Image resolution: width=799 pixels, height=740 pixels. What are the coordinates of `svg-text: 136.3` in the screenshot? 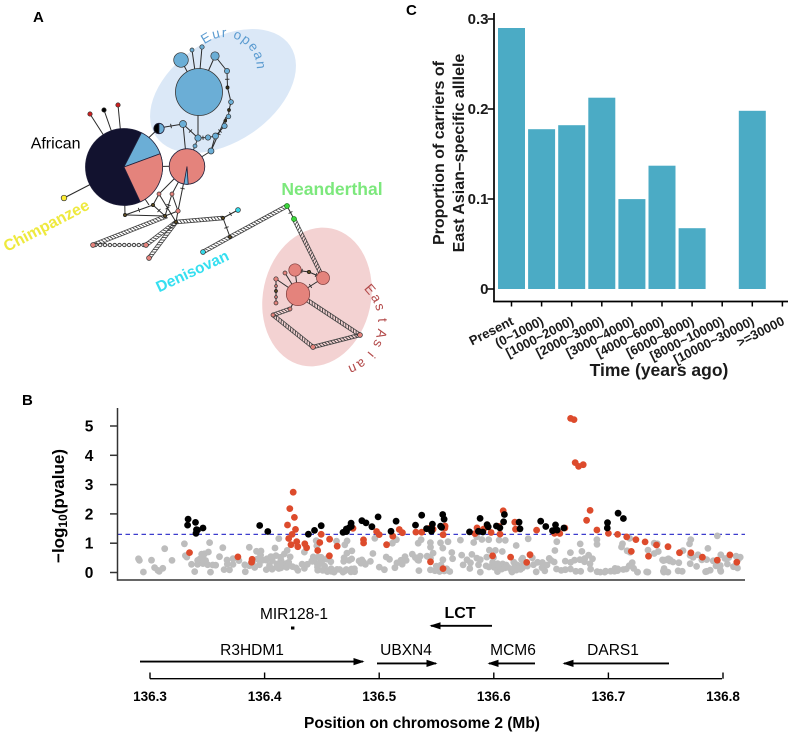 It's located at (150, 696).